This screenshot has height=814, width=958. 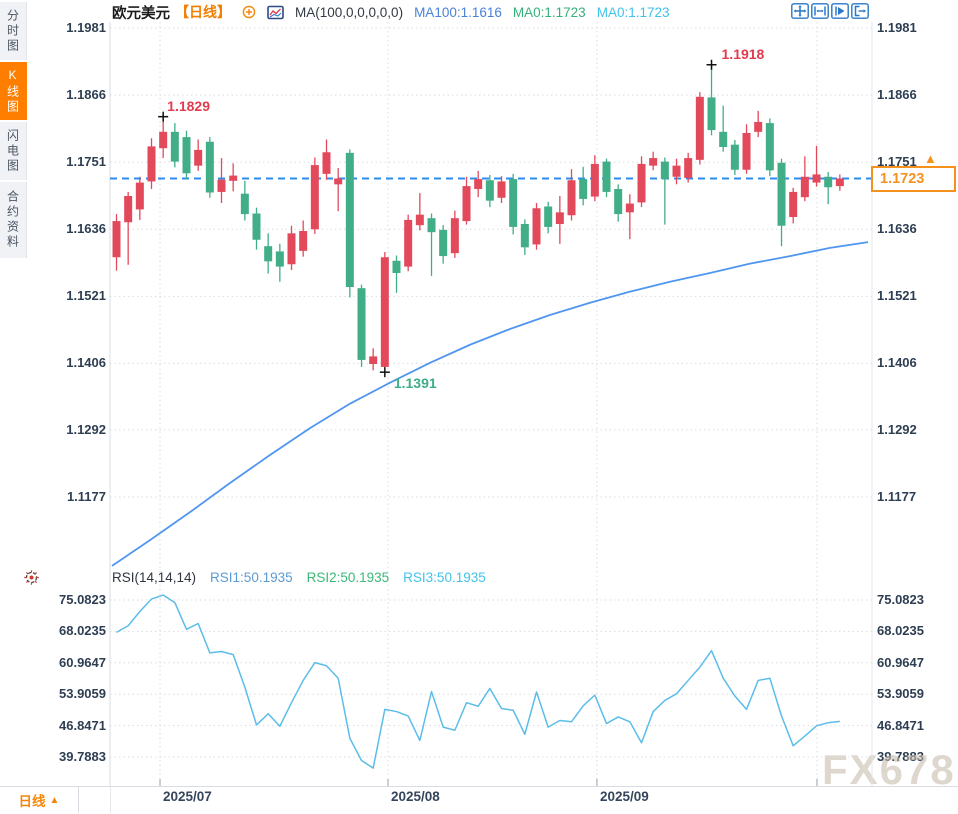 I want to click on rsi1-value: RSI1:50.1935, so click(x=251, y=577).